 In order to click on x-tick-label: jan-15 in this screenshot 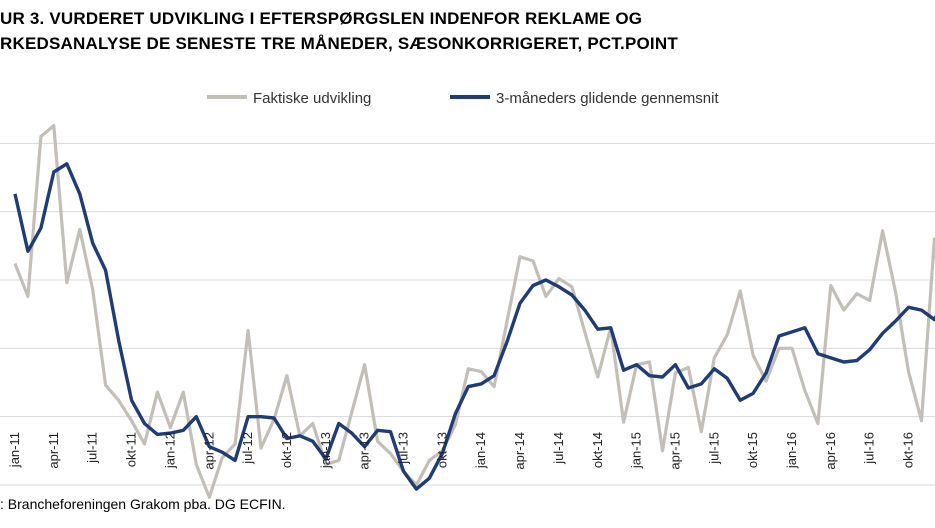, I will do `click(636, 450)`.